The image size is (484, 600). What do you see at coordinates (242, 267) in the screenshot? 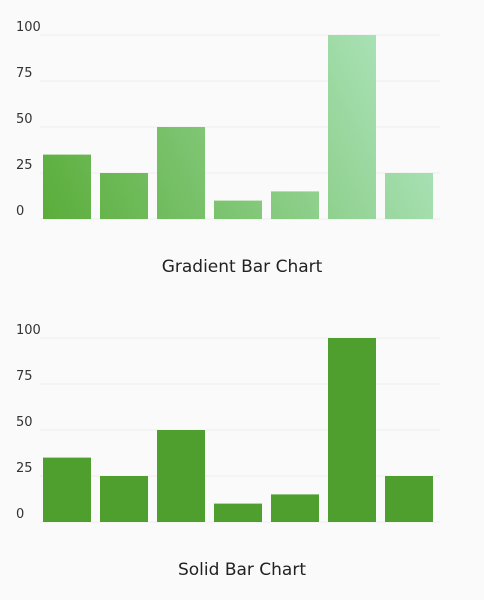
I see `gradient-chart-title: Gradient Bar Chart` at bounding box center [242, 267].